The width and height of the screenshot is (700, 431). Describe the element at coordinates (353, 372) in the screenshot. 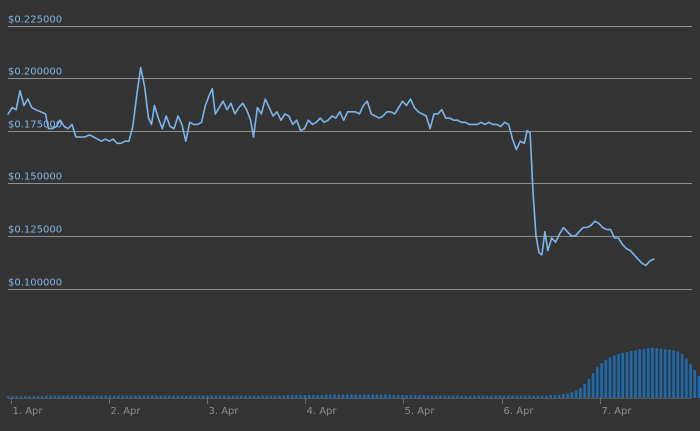

I see `volume-layer` at that location.